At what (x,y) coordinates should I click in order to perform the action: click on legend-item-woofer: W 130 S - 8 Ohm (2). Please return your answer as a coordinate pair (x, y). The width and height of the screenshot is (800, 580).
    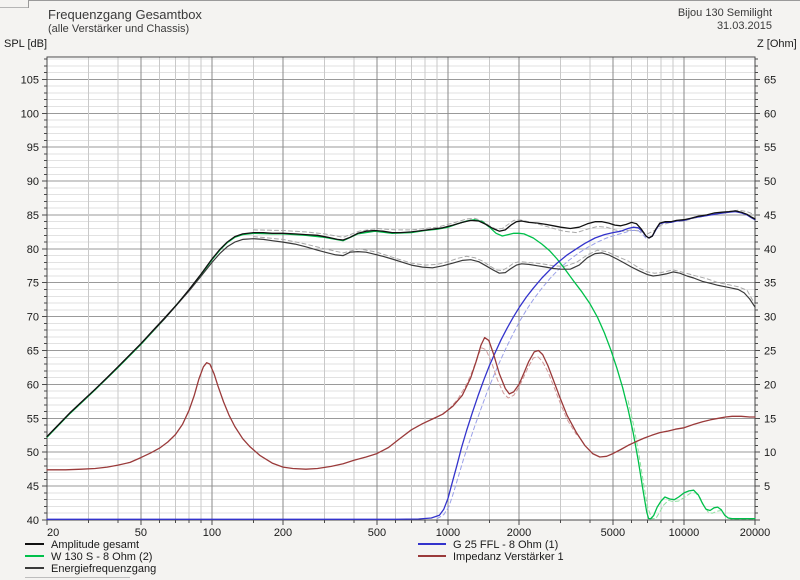
    Looking at the image, I should click on (90, 557).